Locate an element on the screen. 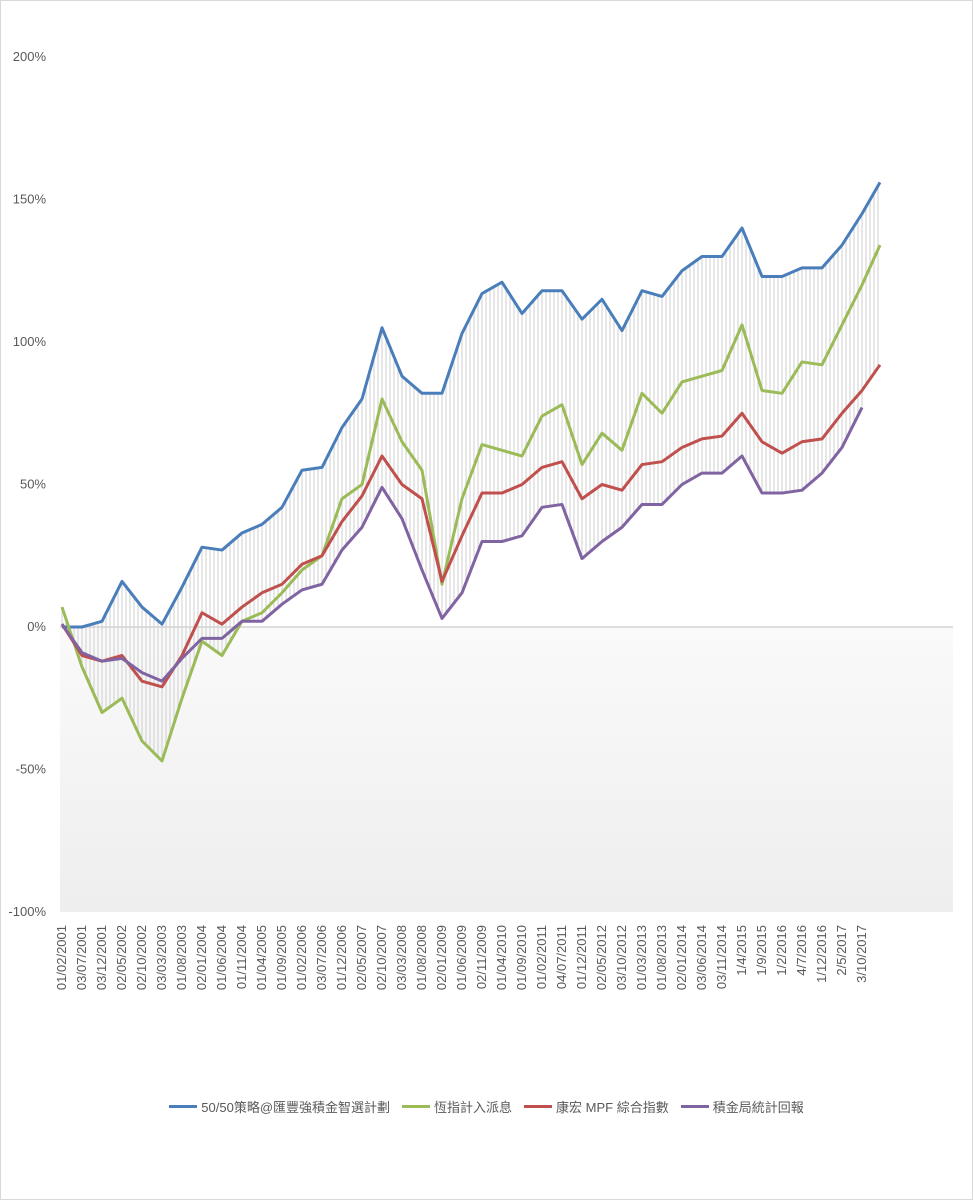 The width and height of the screenshot is (973, 1200). legend-item: 康宏 MPF 綜合指數 is located at coordinates (596, 1106).